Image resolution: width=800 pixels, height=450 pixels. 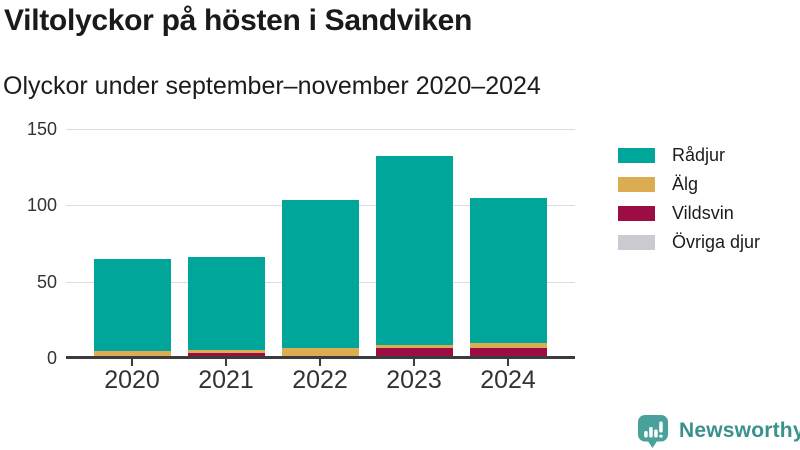 I want to click on x-axis-label-2021: 2021, so click(x=226, y=380).